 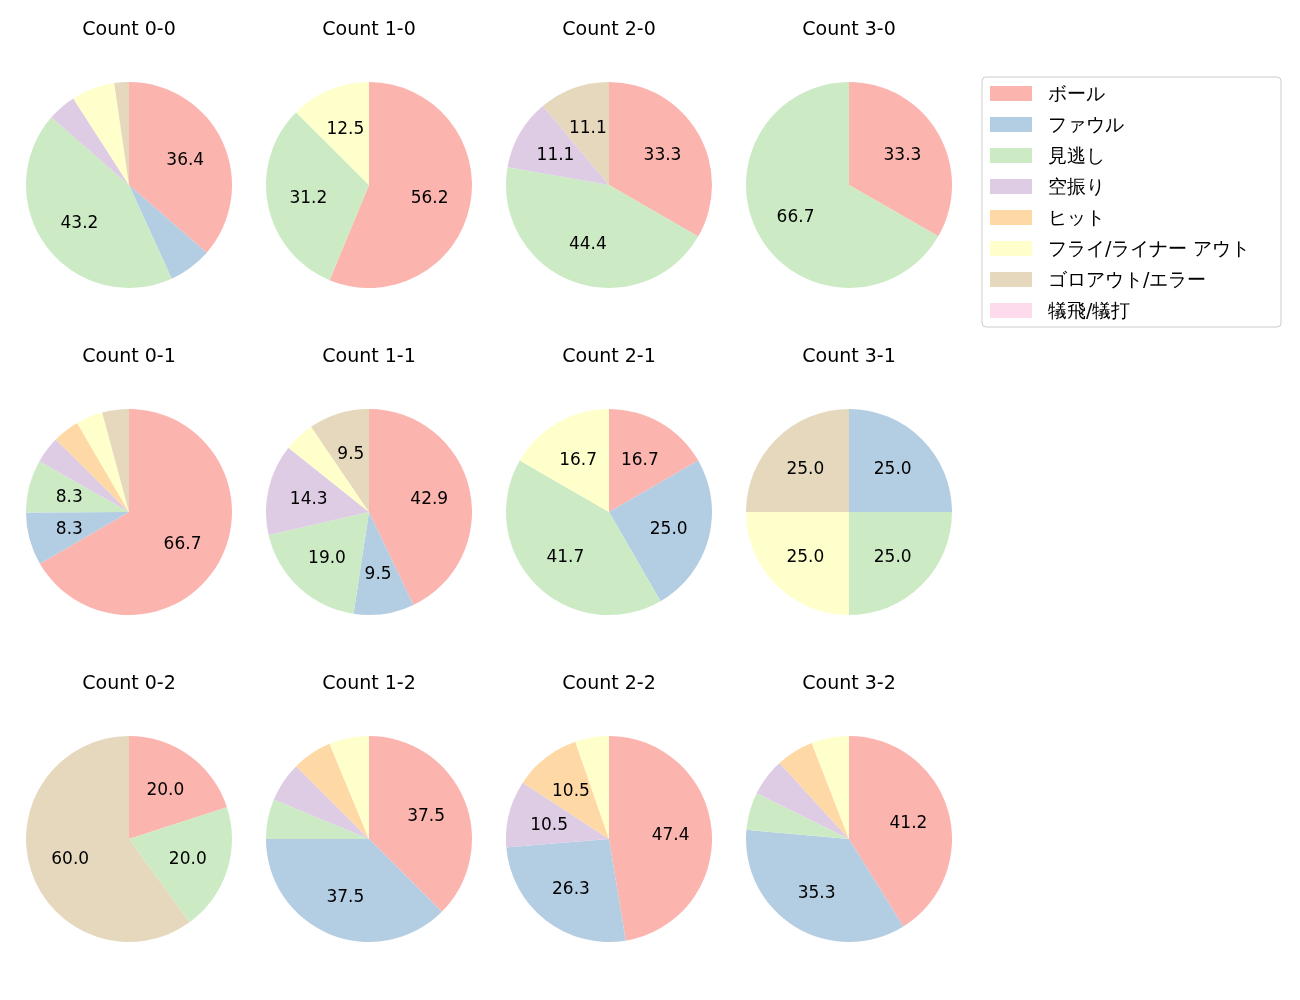 What do you see at coordinates (1089, 310) in the screenshot?
I see `legend-label: 犠飛/犠打` at bounding box center [1089, 310].